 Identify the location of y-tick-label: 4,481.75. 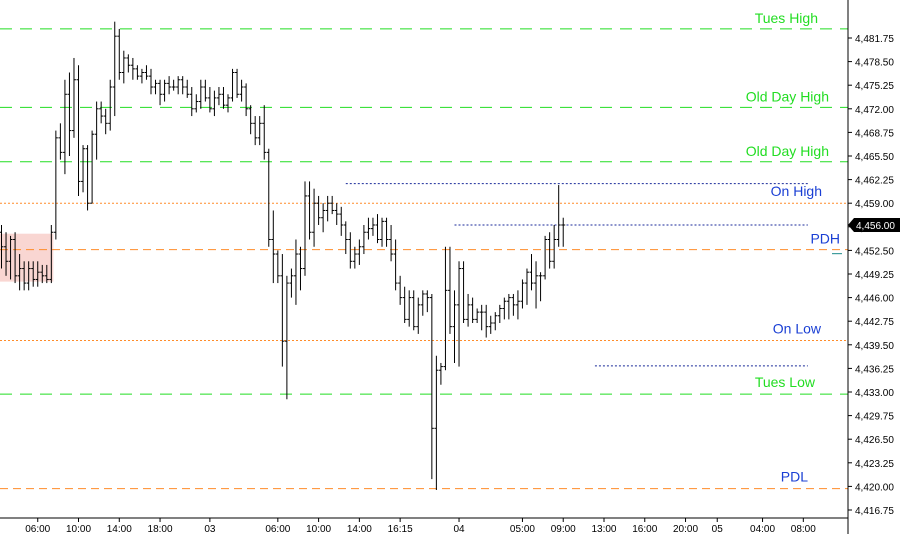
(874, 39).